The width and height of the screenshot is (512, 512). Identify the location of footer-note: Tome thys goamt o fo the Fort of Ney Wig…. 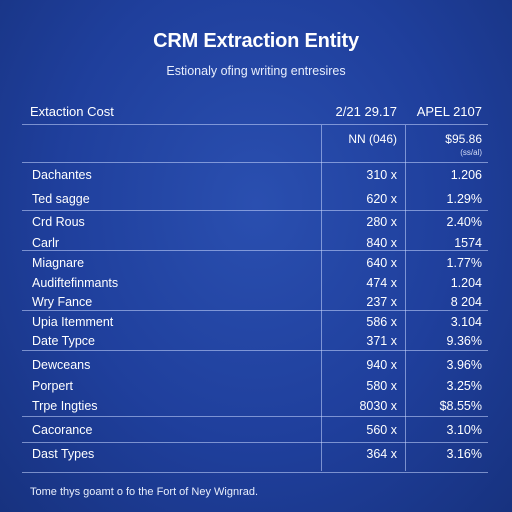
(144, 492).